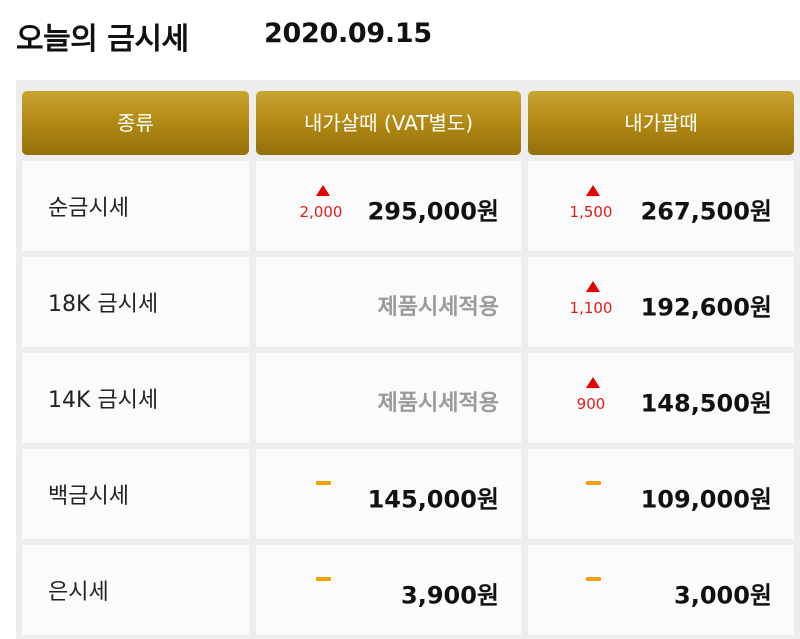 The width and height of the screenshot is (800, 639). I want to click on buy-price-cell: 145,000원, so click(388, 494).